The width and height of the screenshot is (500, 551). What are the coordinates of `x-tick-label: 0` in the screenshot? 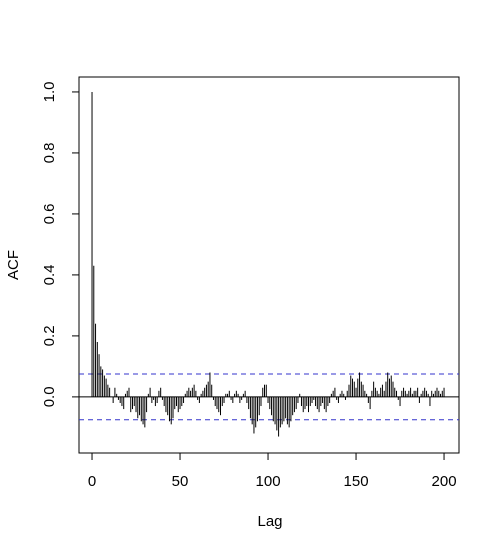 It's located at (92, 481).